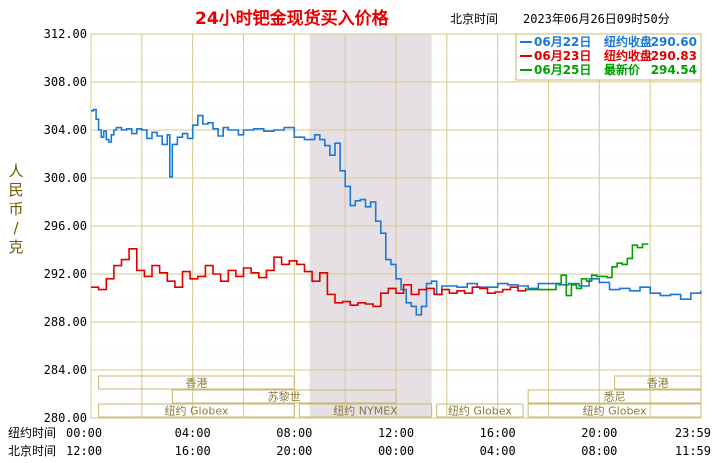  What do you see at coordinates (562, 70) in the screenshot?
I see `legend-series-name: 06月25日` at bounding box center [562, 70].